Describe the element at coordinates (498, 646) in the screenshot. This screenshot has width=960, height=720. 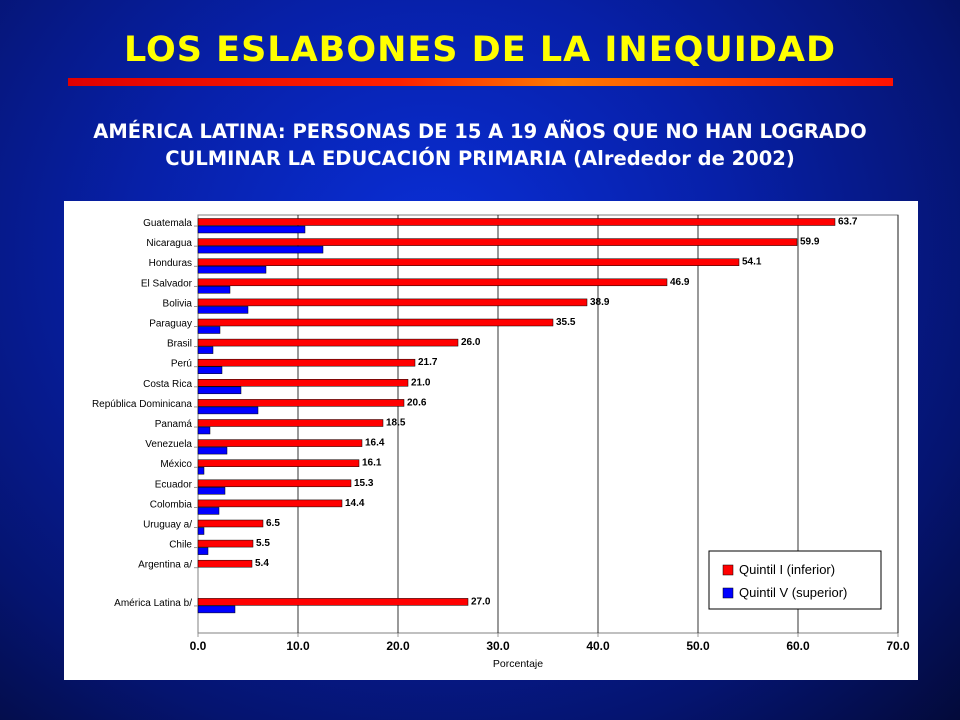
I see `x-tick-label: 30.0` at that location.